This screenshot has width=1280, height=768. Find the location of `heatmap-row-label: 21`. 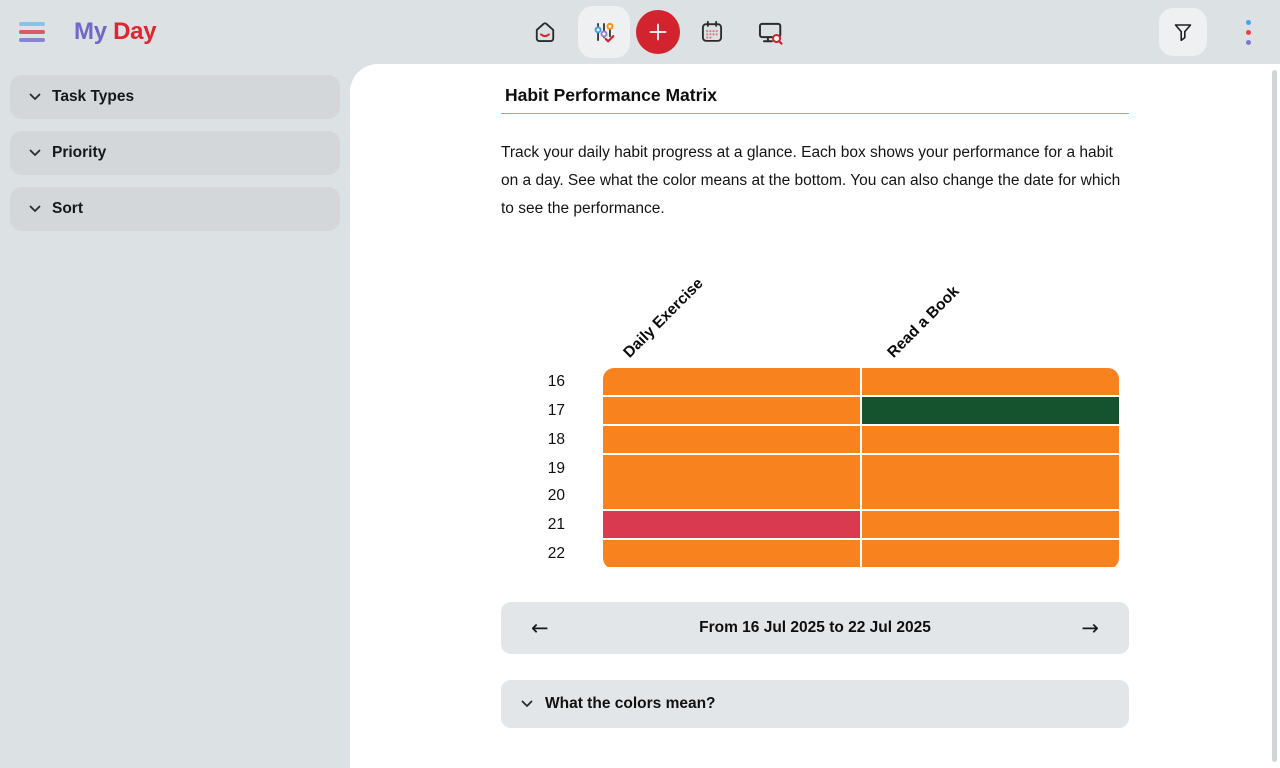

heatmap-row-label: 21 is located at coordinates (556, 524).